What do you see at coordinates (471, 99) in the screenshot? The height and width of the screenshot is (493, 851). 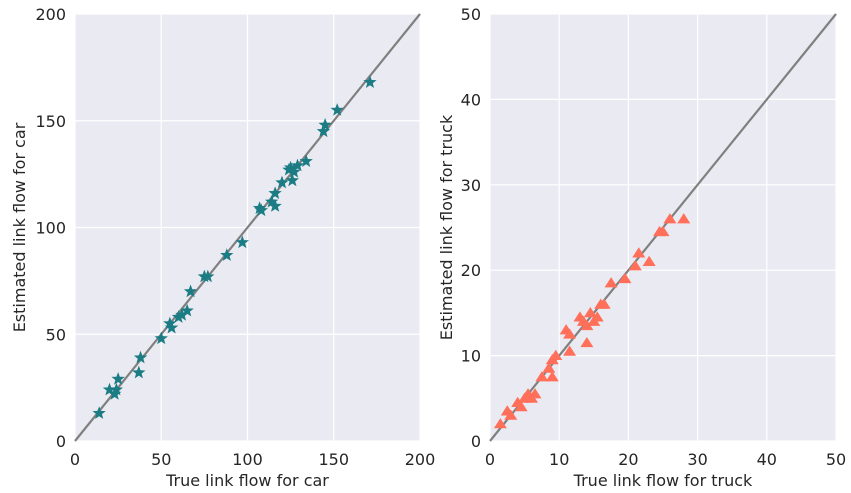 I see `truck-y-tick-label: 40` at bounding box center [471, 99].